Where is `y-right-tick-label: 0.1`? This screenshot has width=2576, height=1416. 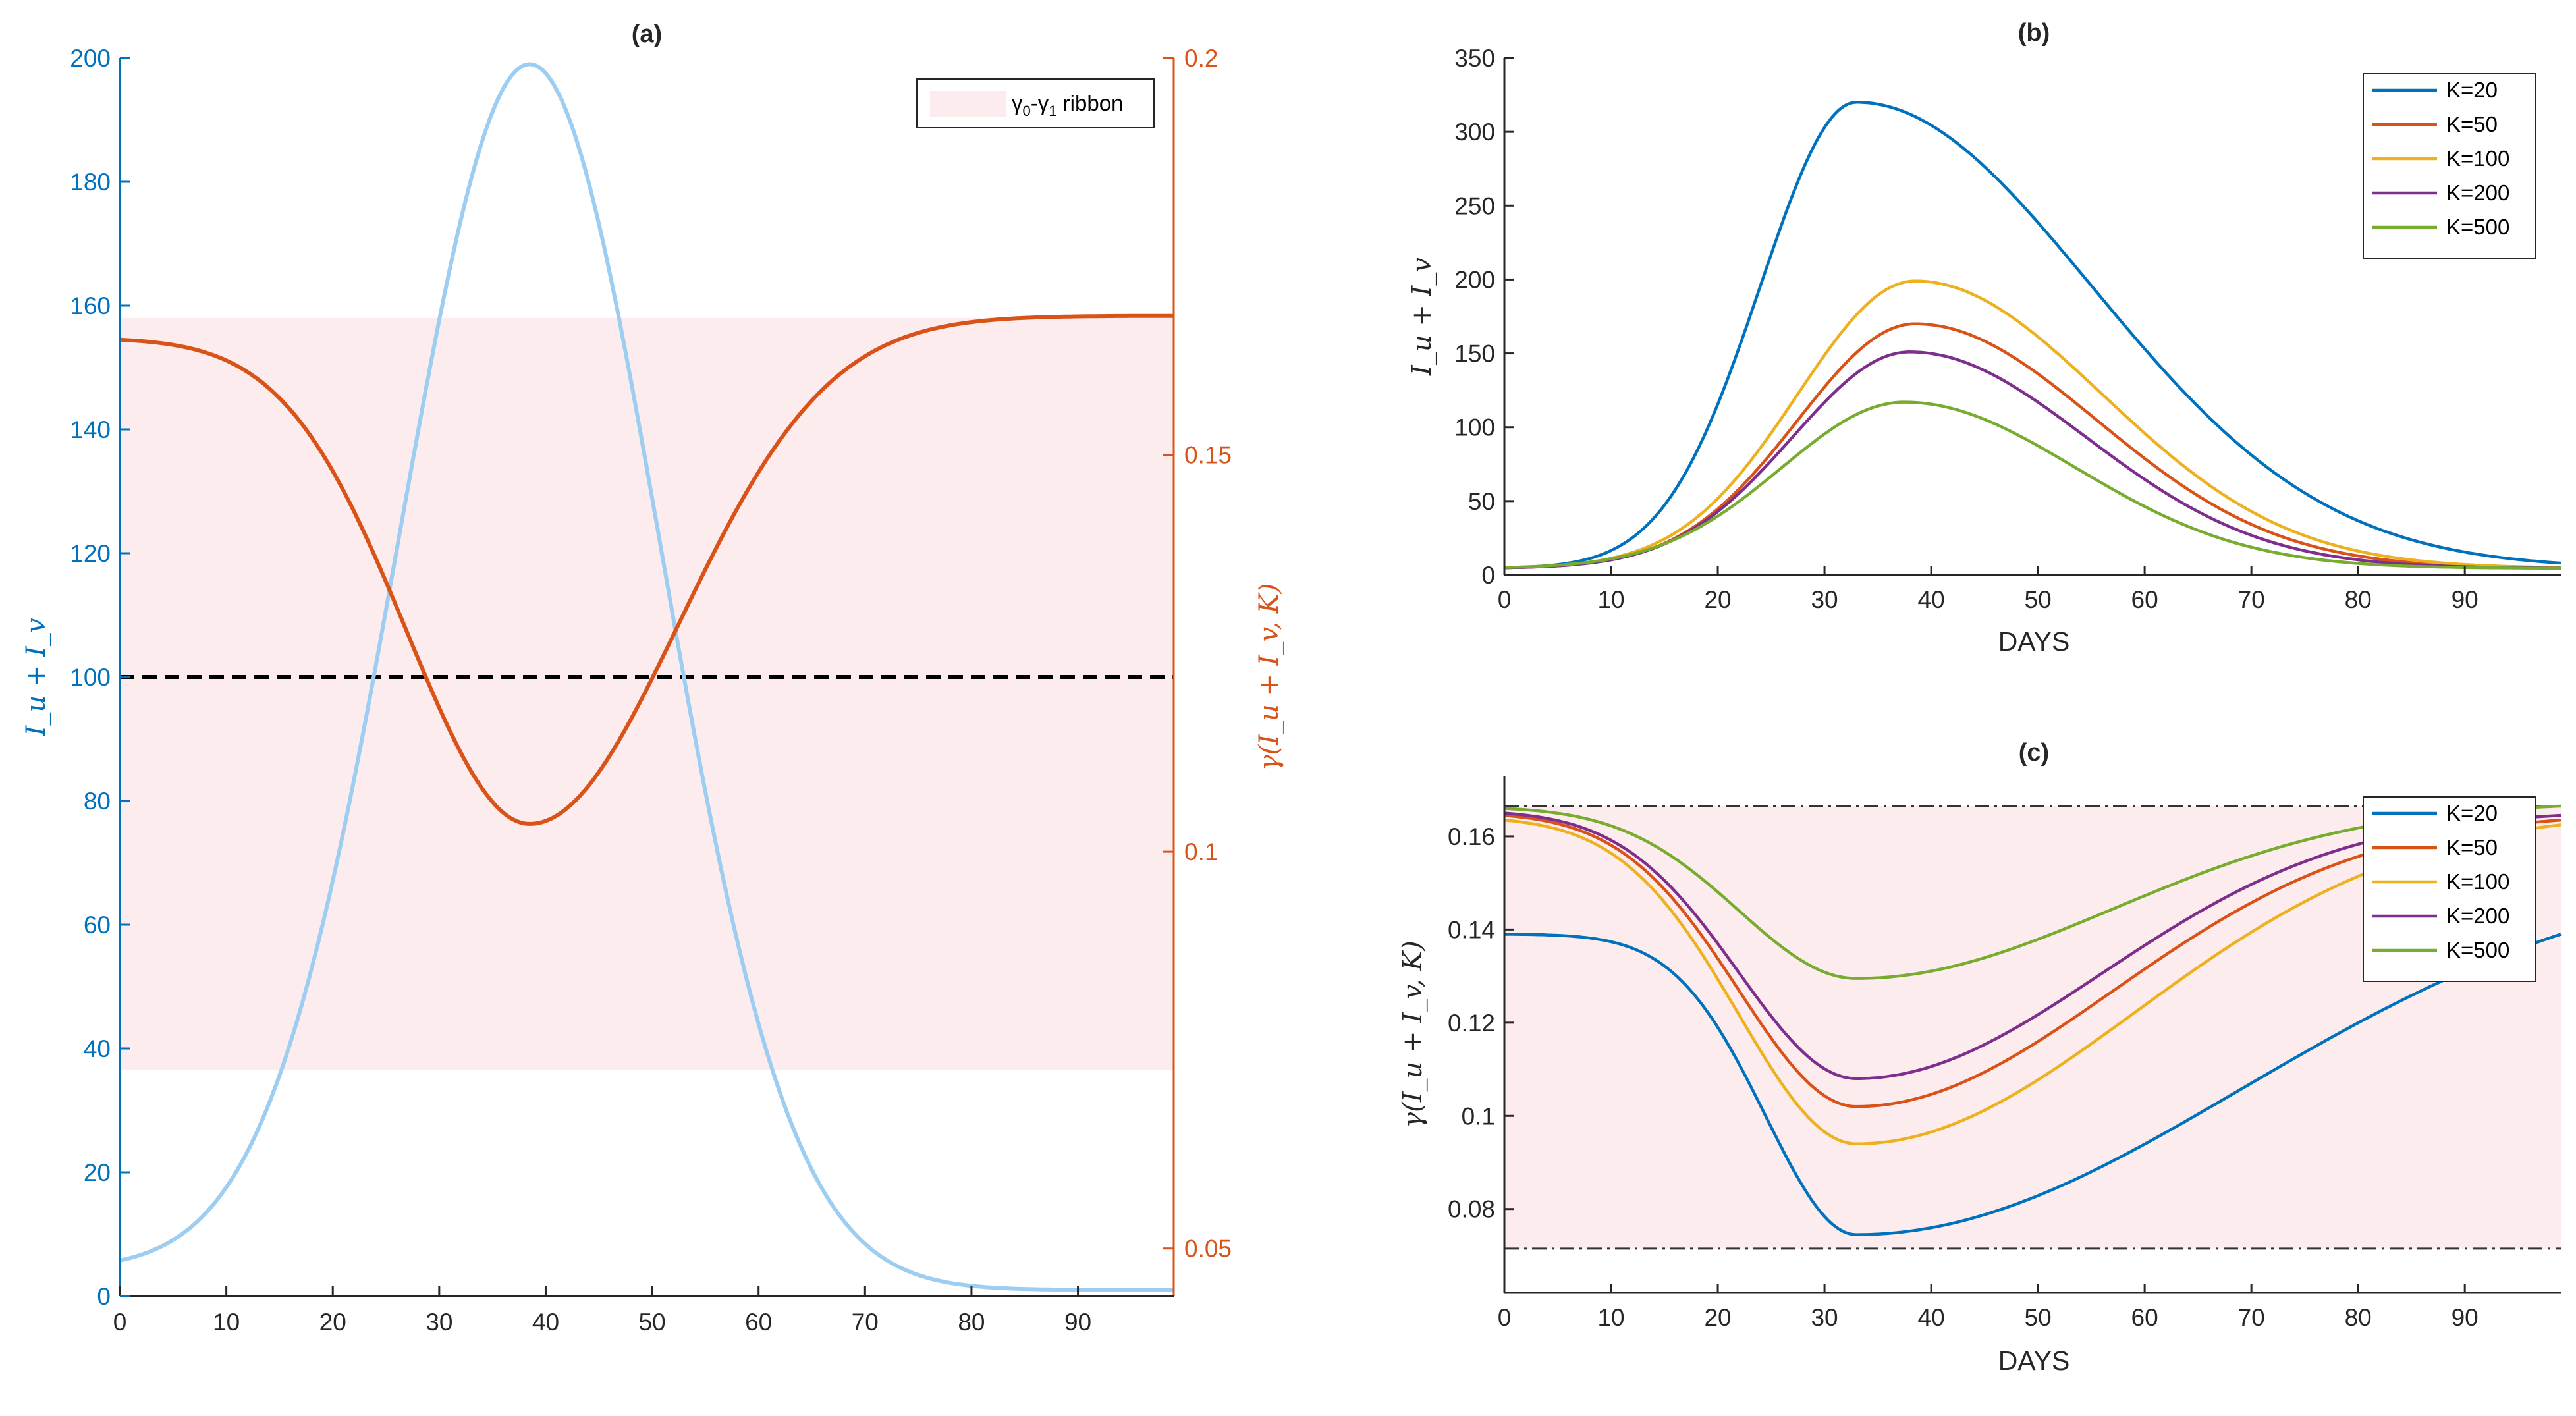 y-right-tick-label: 0.1 is located at coordinates (1201, 851).